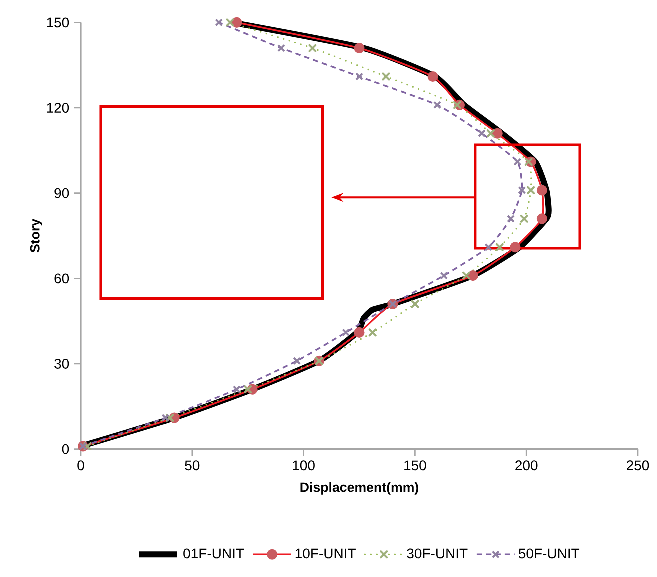 The width and height of the screenshot is (657, 577). What do you see at coordinates (62, 279) in the screenshot?
I see `y-tick-label: 60` at bounding box center [62, 279].